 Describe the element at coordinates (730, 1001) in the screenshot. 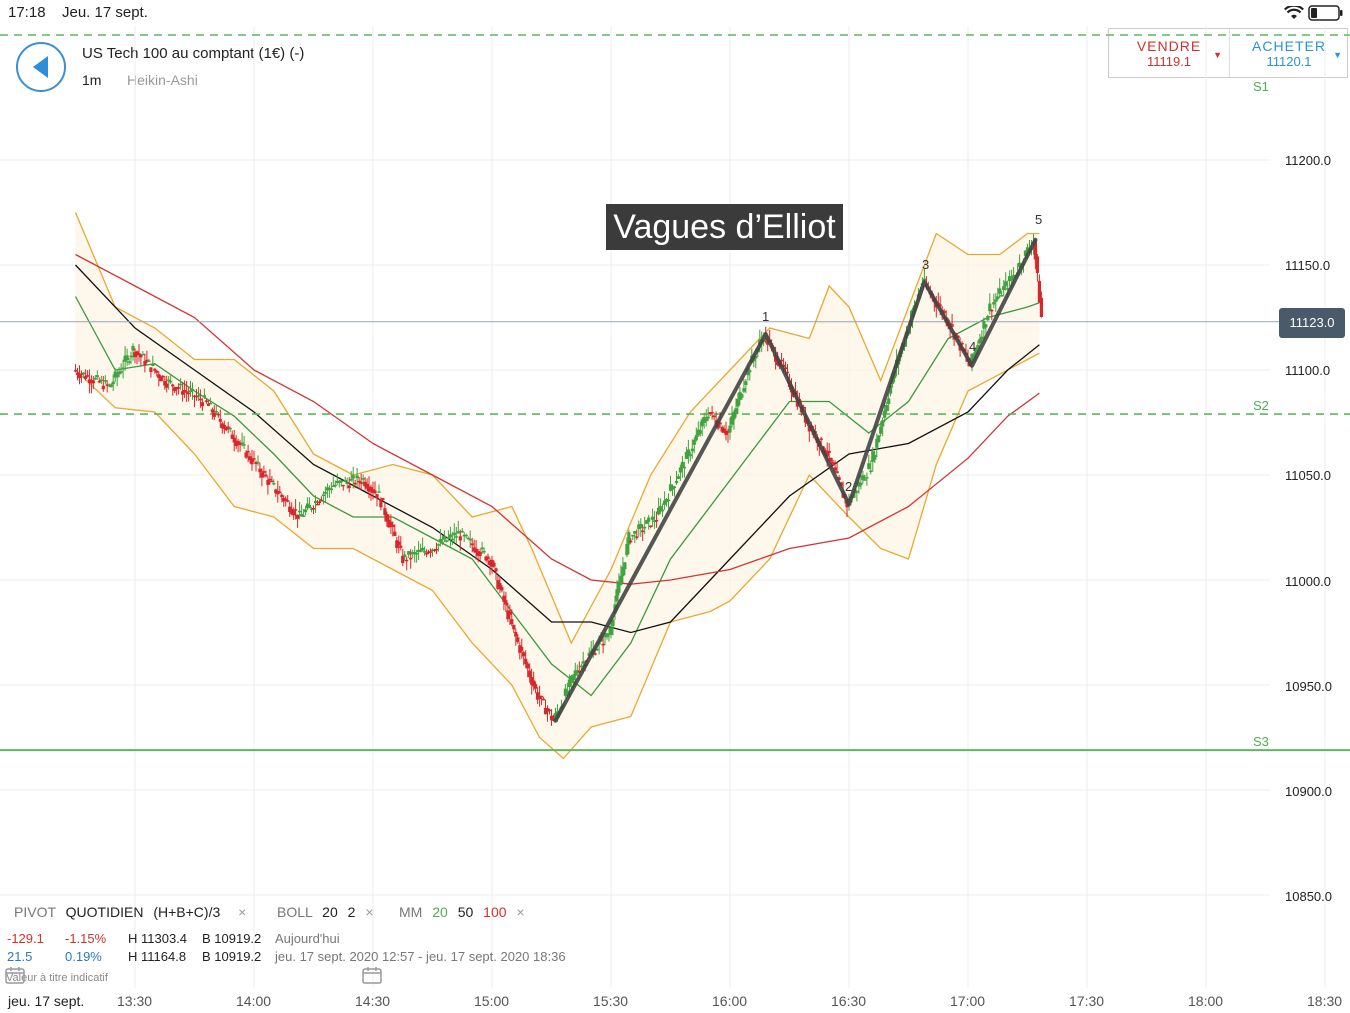

I see `time-tick: 16:00` at that location.